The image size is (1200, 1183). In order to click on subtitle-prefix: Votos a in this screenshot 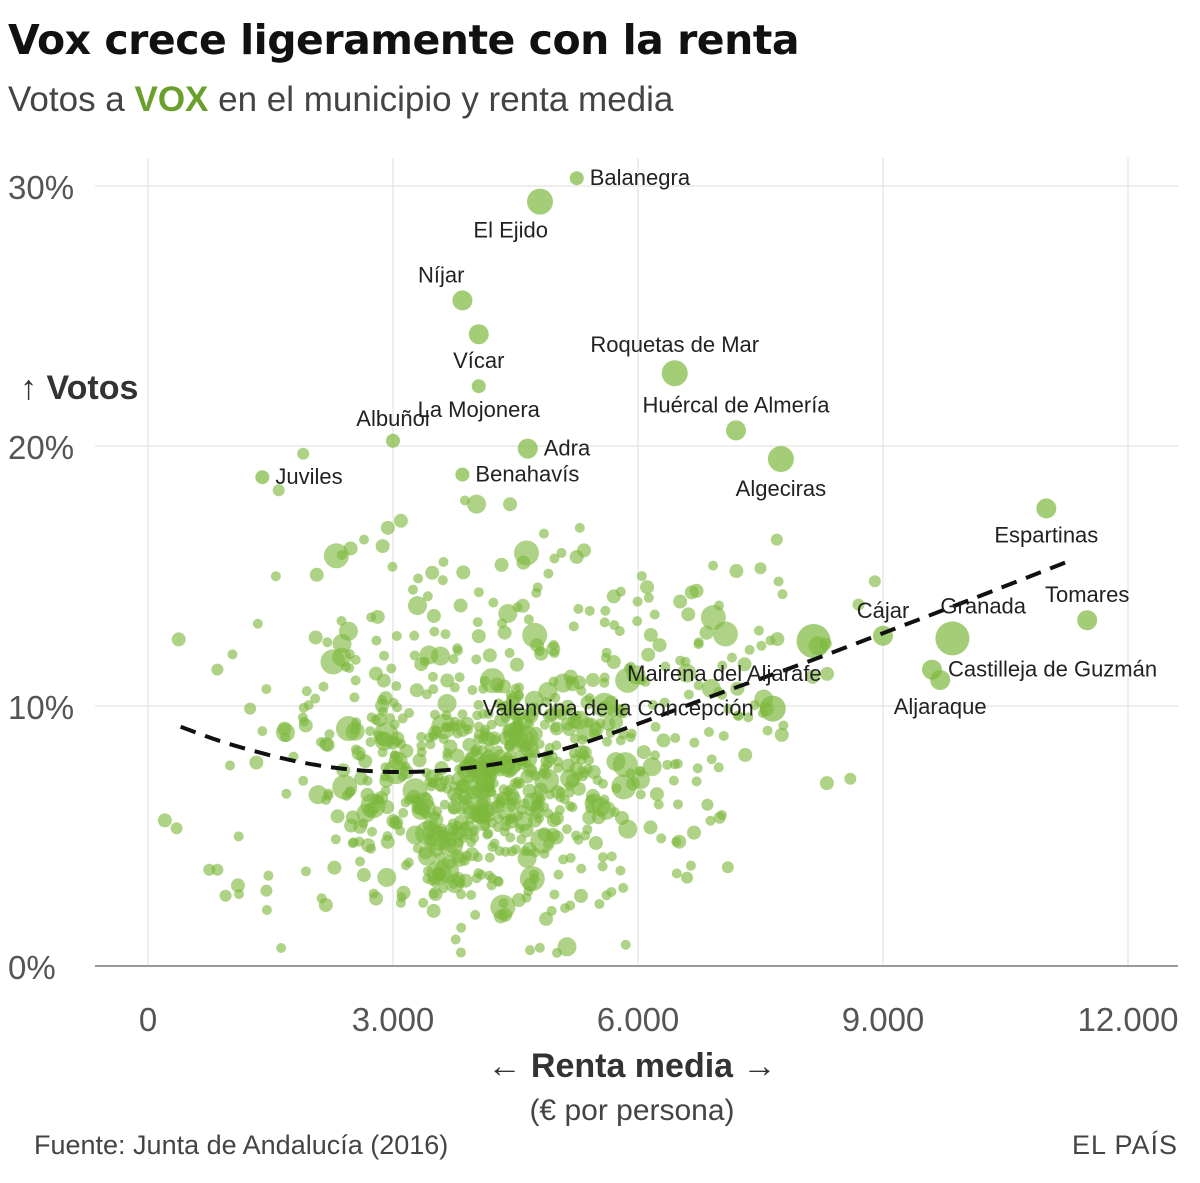, I will do `click(71, 99)`.